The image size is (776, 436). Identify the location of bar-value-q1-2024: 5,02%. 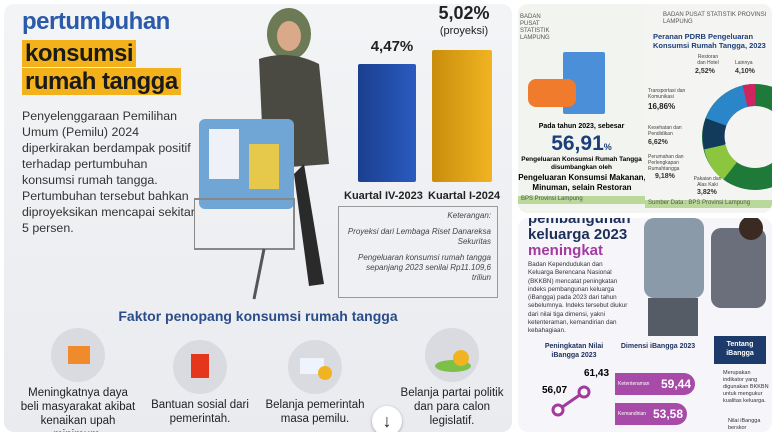
(464, 13).